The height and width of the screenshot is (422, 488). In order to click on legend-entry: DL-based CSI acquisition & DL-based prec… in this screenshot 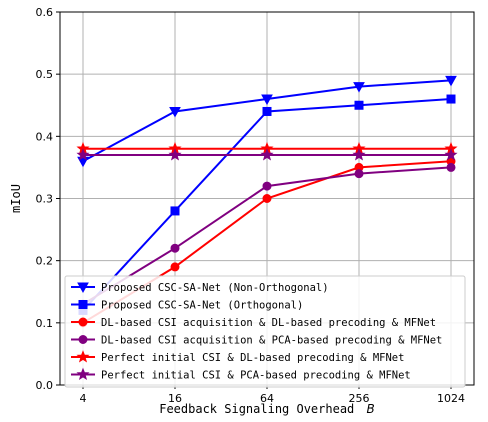, I will do `click(253, 323)`.